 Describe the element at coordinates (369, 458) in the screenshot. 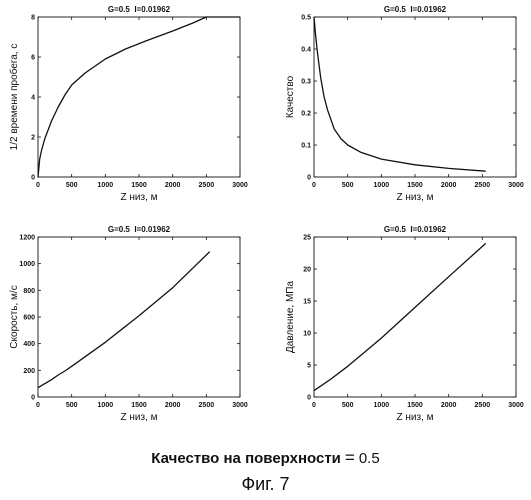

I see `caption-value: 0.5` at that location.